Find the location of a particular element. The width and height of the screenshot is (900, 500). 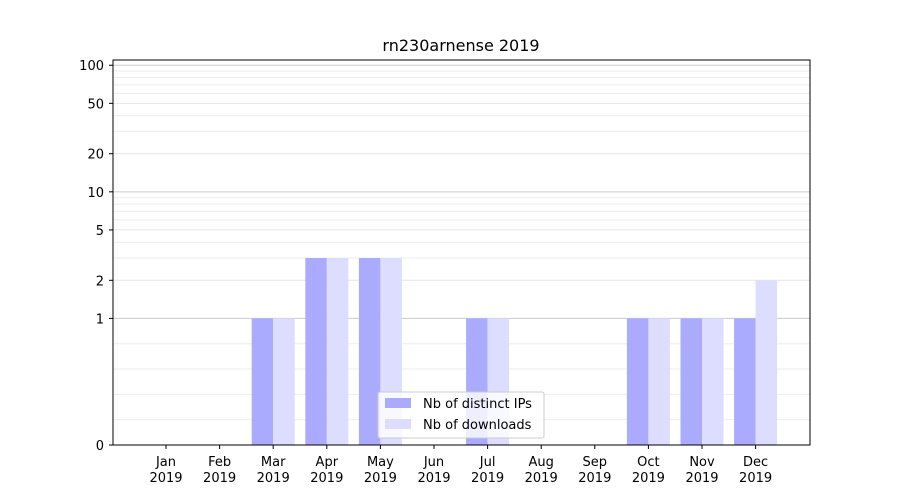

legend: Nb of distinct IPs Nb of downloads is located at coordinates (461, 415).